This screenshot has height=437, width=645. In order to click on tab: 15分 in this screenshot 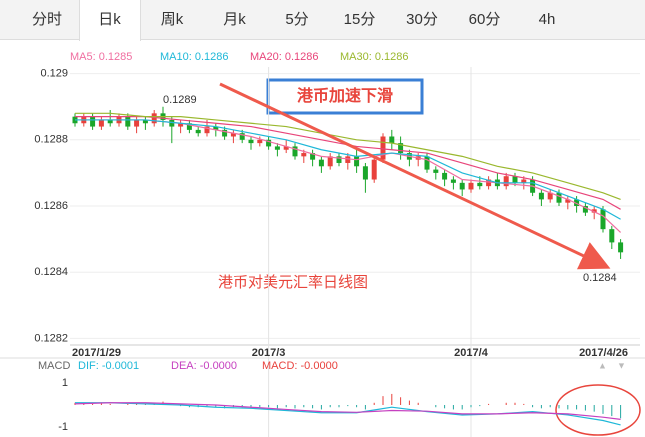, I will do `click(359, 19)`.